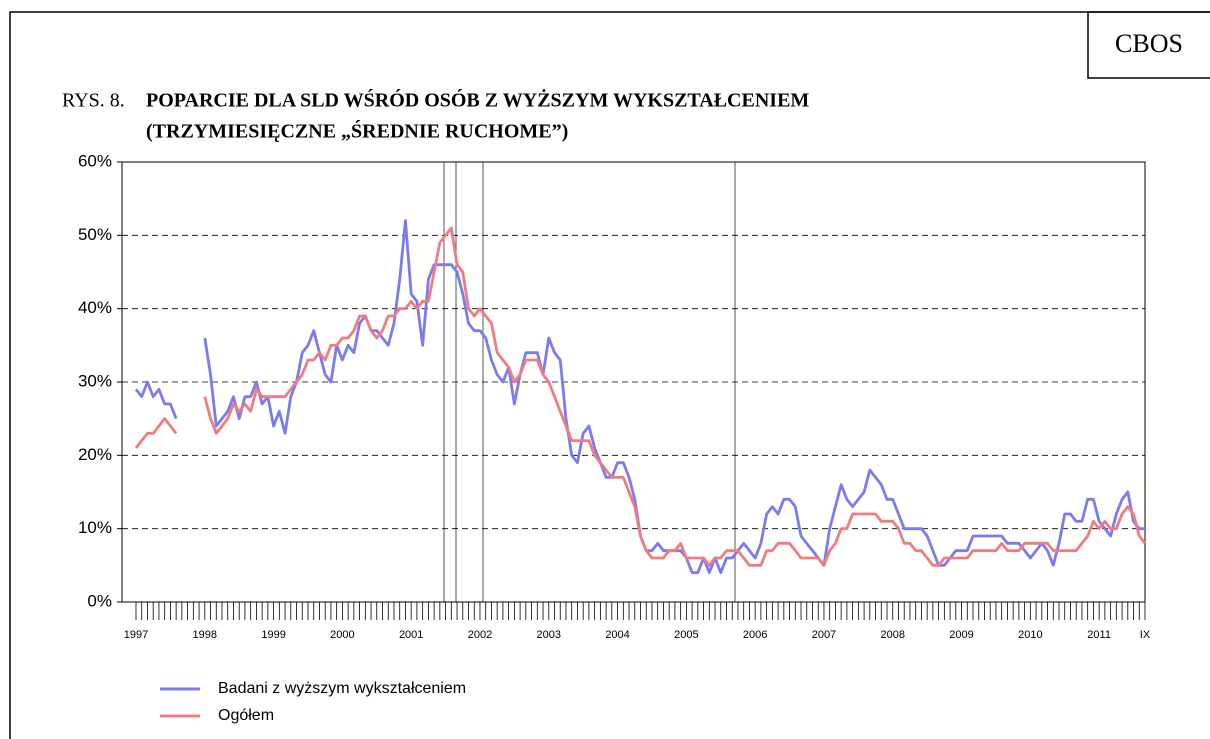 The width and height of the screenshot is (1210, 739). What do you see at coordinates (893, 635) in the screenshot?
I see `x-tick-label: 2008` at bounding box center [893, 635].